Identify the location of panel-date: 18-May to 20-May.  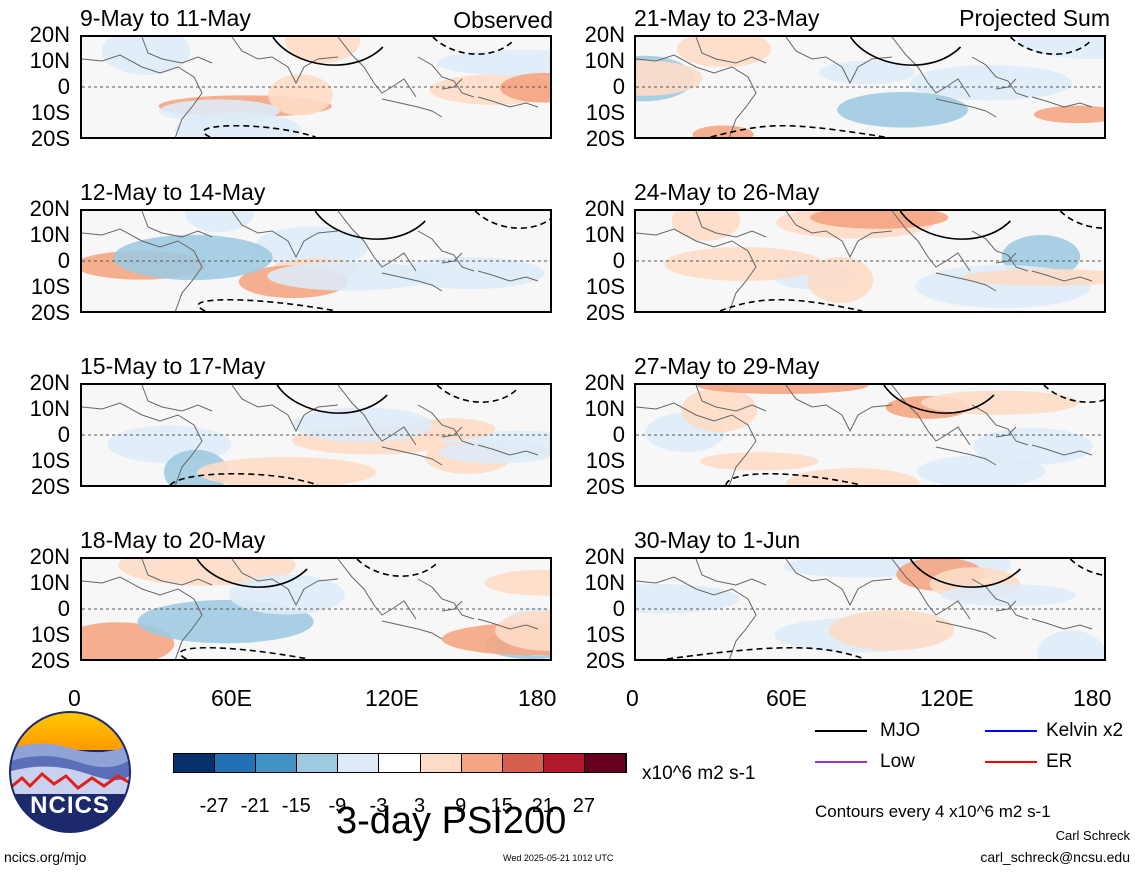
(173, 540).